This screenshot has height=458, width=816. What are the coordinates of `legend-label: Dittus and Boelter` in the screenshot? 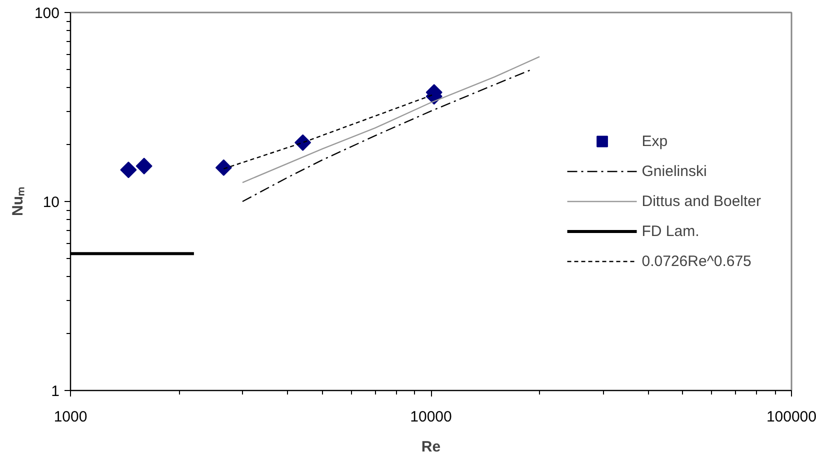 It's located at (701, 201).